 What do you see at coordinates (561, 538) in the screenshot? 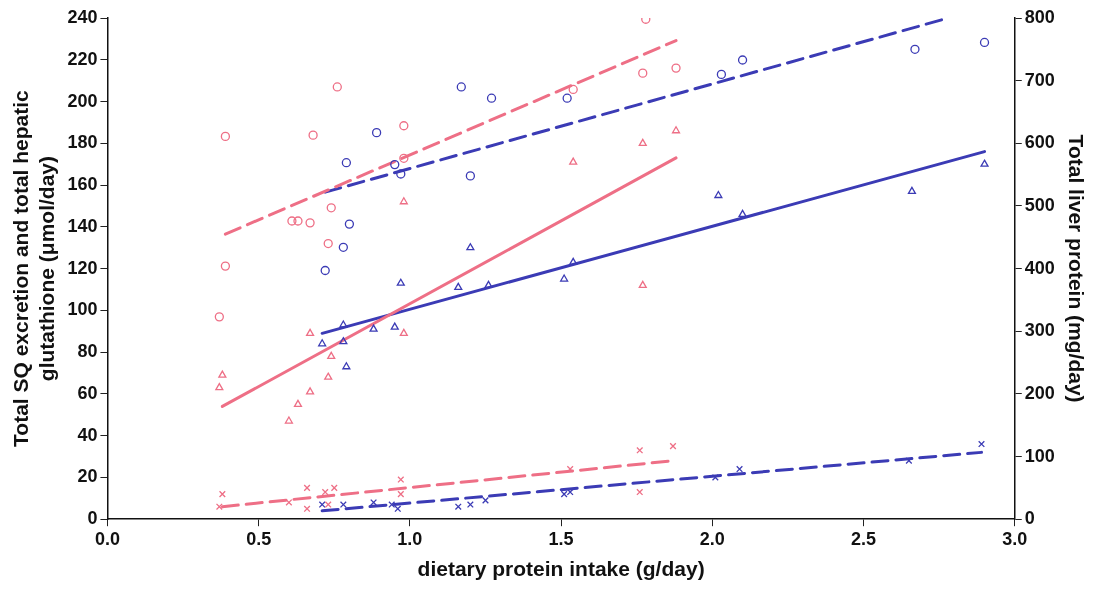
I see `x-tick-label: 1.5` at bounding box center [561, 538].